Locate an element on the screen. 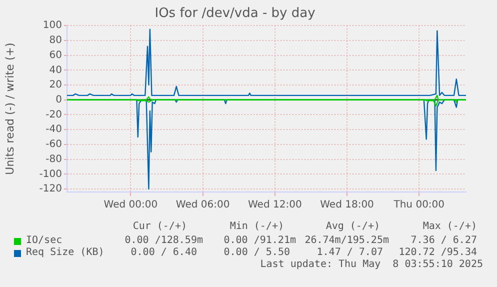 Image resolution: width=497 pixels, height=287 pixels. y-tick-label: 40 is located at coordinates (55, 70).